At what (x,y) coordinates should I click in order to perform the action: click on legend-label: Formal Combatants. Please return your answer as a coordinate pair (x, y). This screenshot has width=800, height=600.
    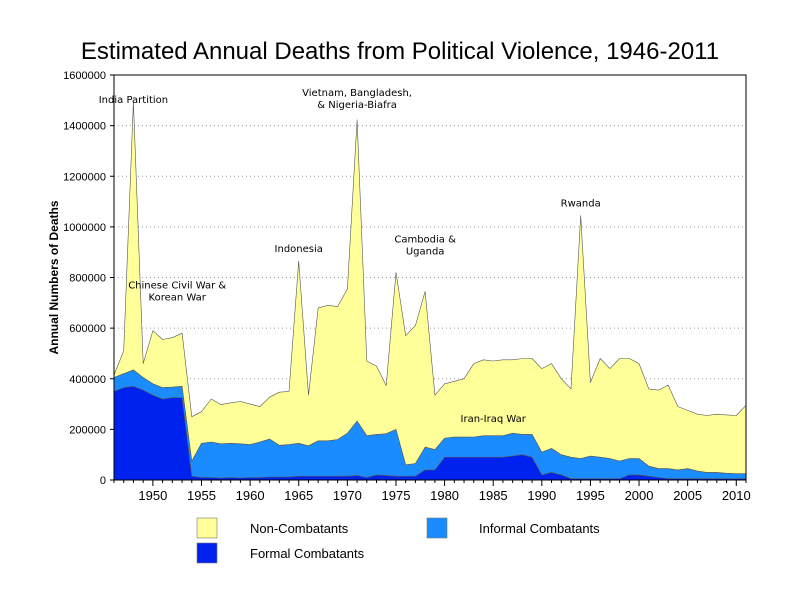
    Looking at the image, I should click on (307, 553).